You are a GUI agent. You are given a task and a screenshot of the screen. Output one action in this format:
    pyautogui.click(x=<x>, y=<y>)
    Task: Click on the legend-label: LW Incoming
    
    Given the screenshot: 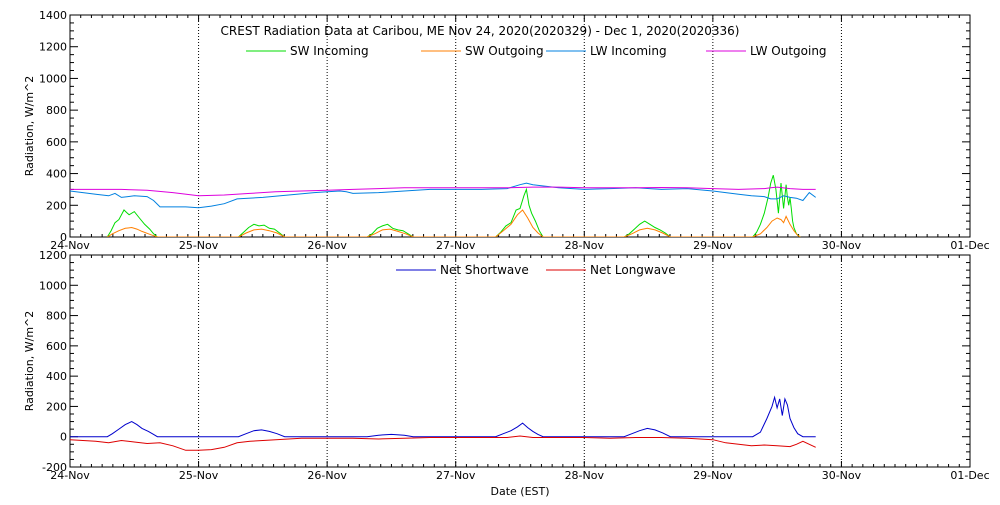 What is the action you would take?
    pyautogui.click(x=628, y=51)
    